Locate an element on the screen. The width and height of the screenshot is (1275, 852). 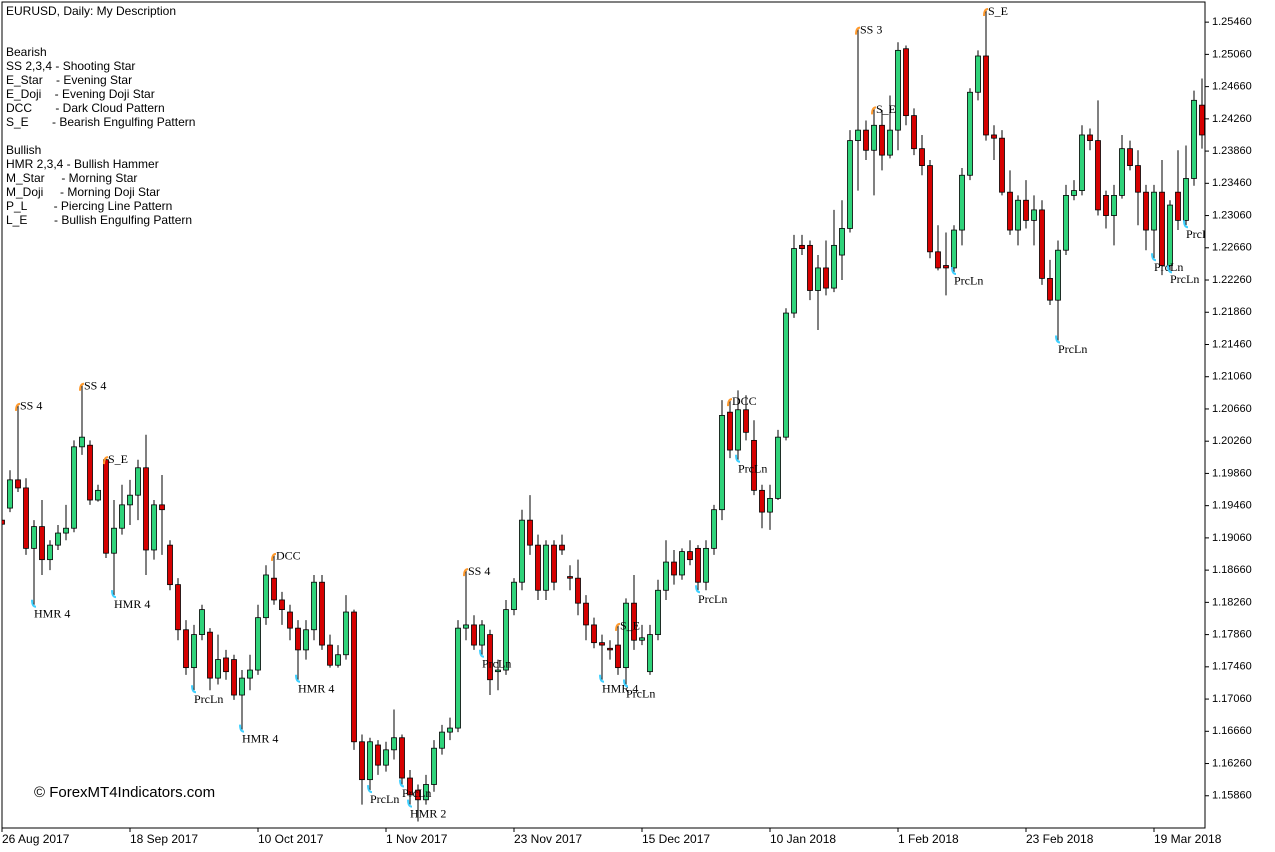
key-line: L_E - Bullish Engulfing Pattern is located at coordinates (99, 220).